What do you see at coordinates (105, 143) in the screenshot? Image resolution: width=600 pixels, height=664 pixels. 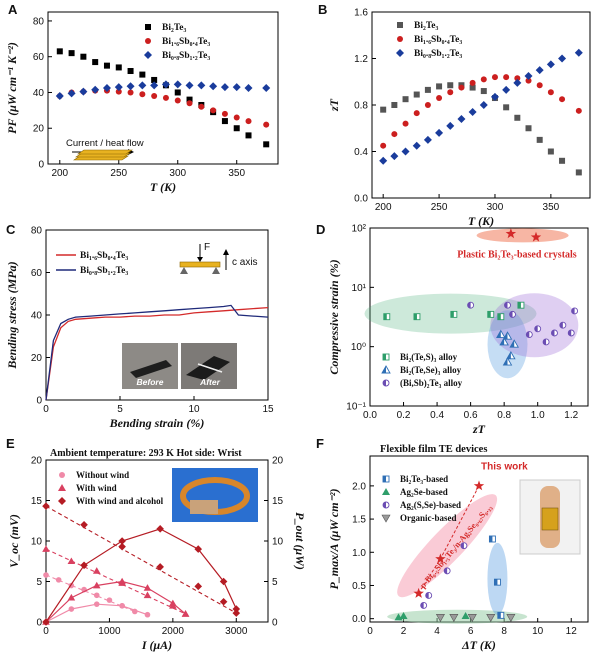 I see `annotation-current-heat-flow: Current / heat flow` at bounding box center [105, 143].